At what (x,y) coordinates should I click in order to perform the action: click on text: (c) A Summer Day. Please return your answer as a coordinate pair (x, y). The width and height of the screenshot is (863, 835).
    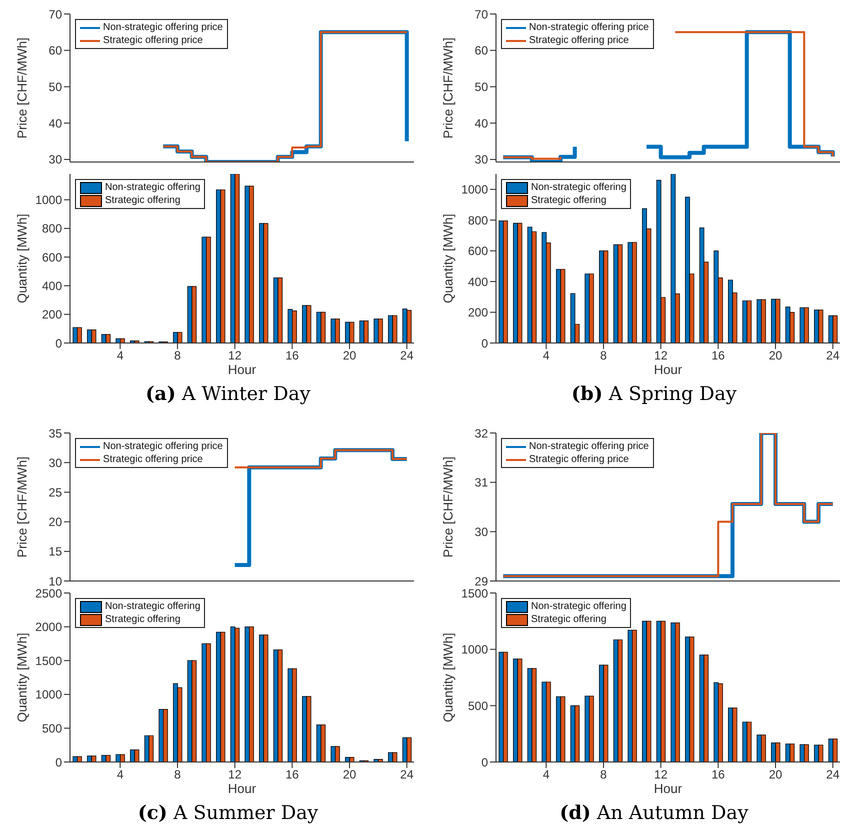
    Looking at the image, I should click on (228, 814).